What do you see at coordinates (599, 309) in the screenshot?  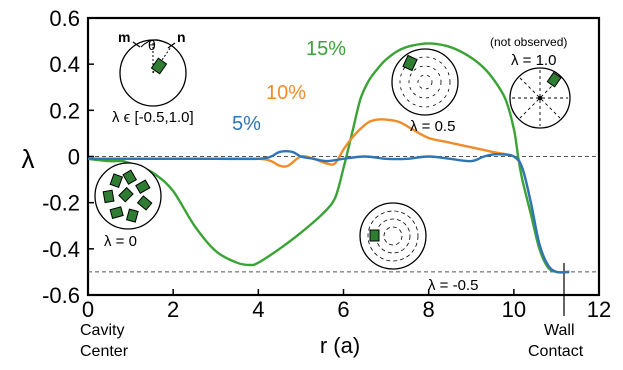 I see `x-tick-label: 12` at bounding box center [599, 309].